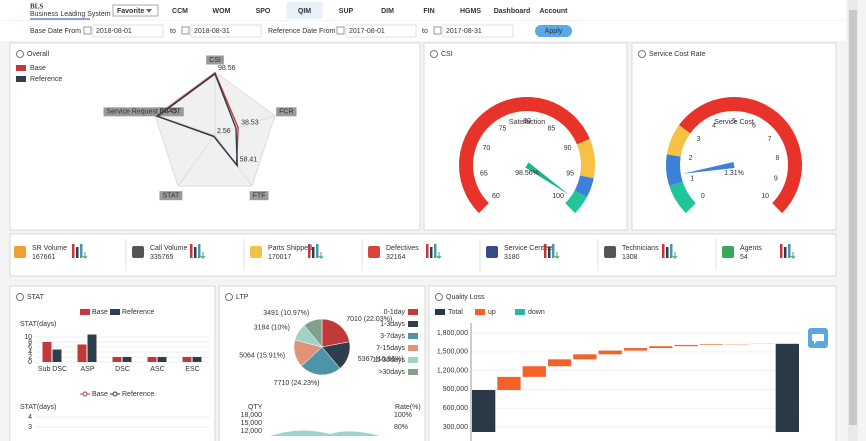 The image size is (866, 441). I want to click on filter-label: Base Date From, so click(55, 31).